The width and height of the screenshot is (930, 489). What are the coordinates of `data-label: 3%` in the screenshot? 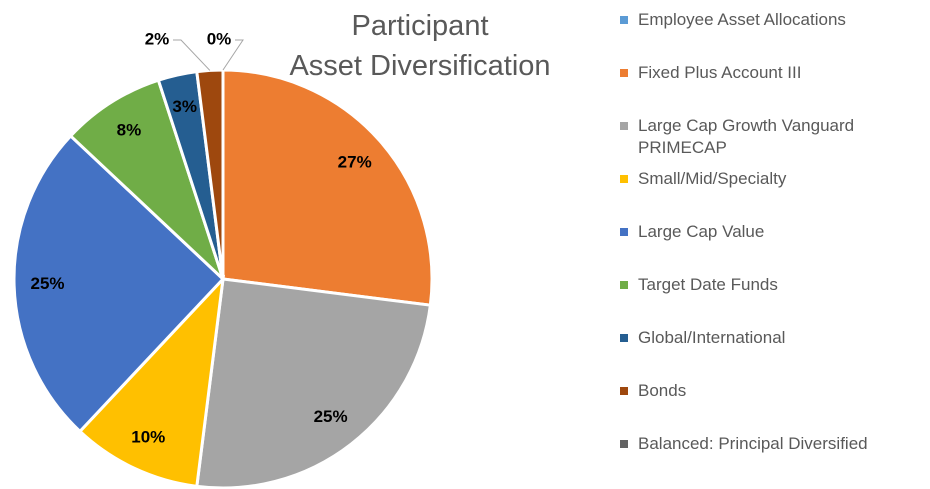 It's located at (184, 106).